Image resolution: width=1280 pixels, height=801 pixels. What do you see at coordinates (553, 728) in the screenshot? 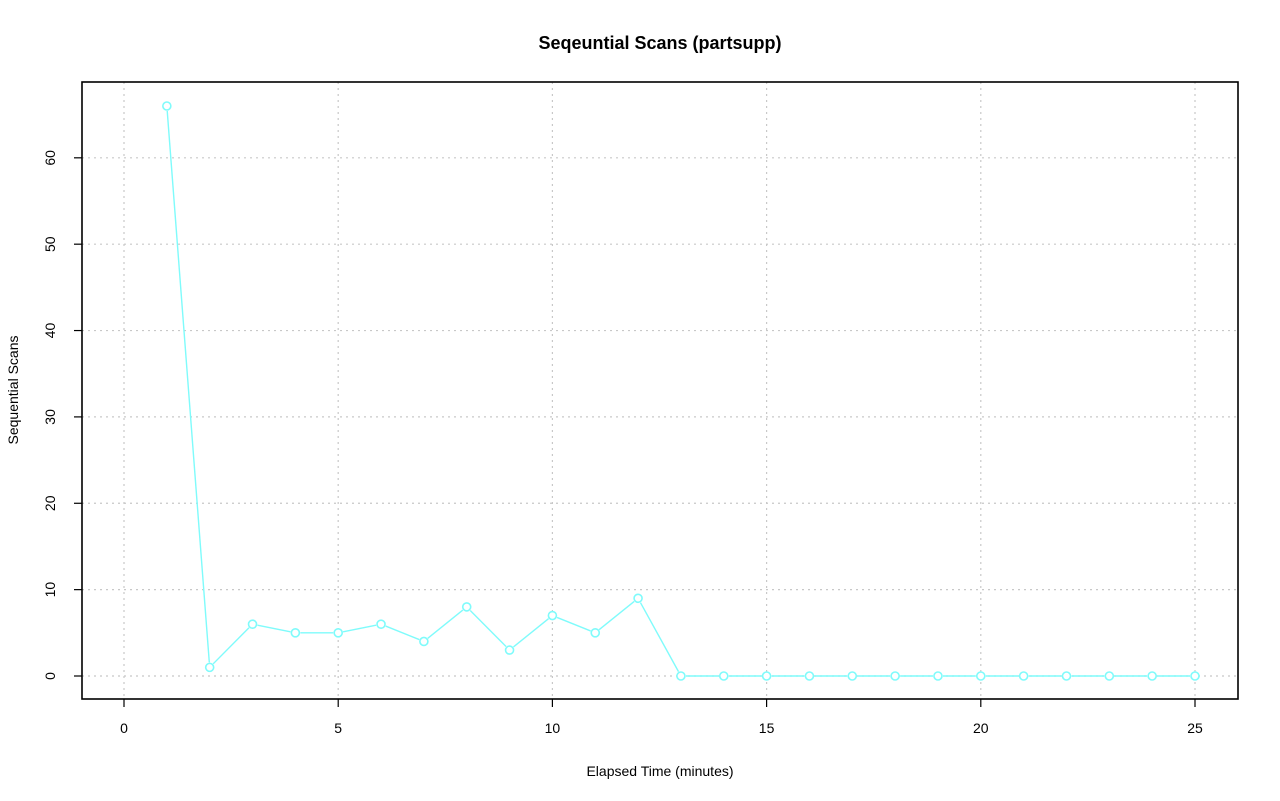
I see `x-tick-label: 10` at bounding box center [553, 728].